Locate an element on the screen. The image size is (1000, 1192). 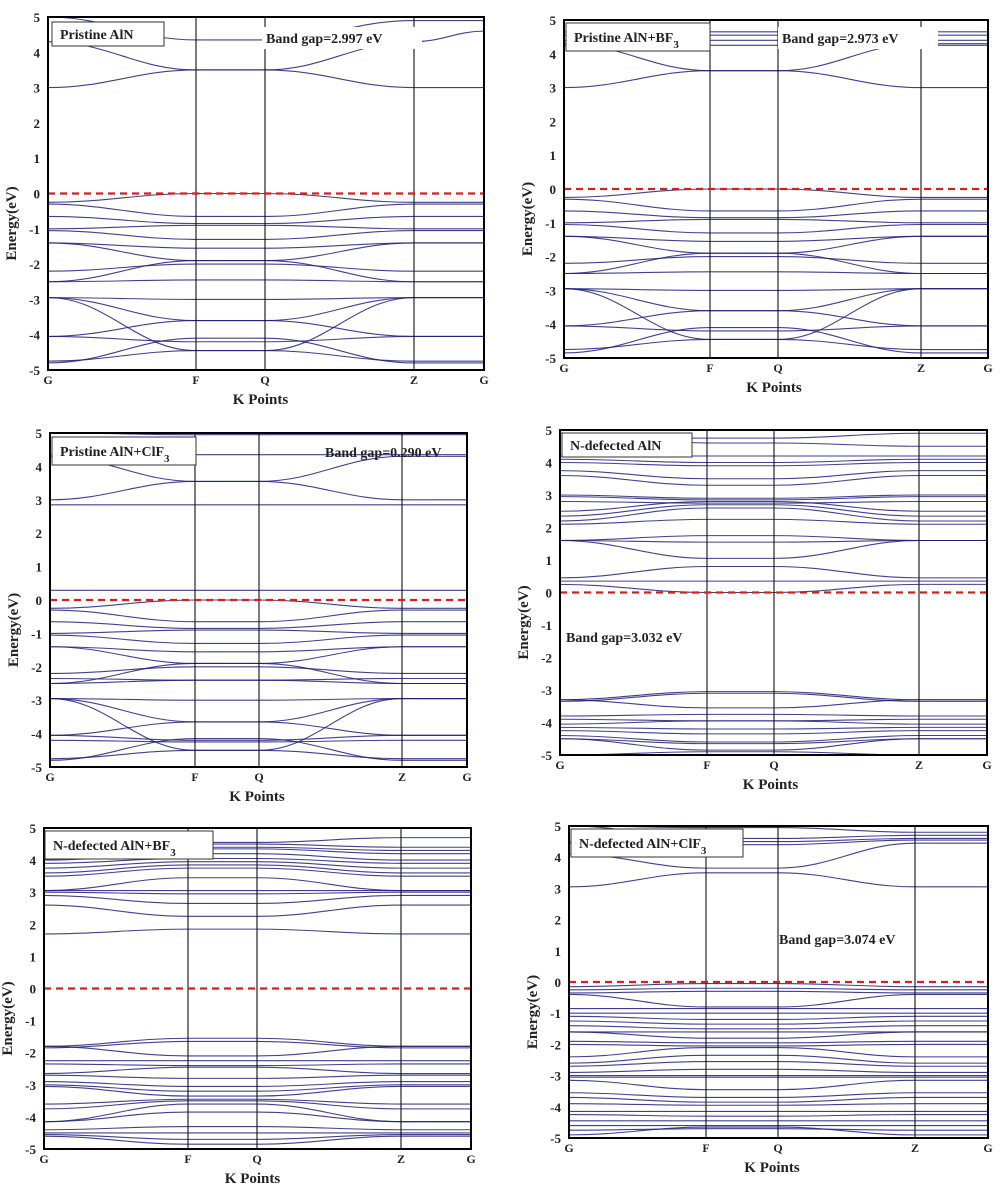
band-gap-annotation: Band gap=3.074 eV is located at coordinates (837, 940).